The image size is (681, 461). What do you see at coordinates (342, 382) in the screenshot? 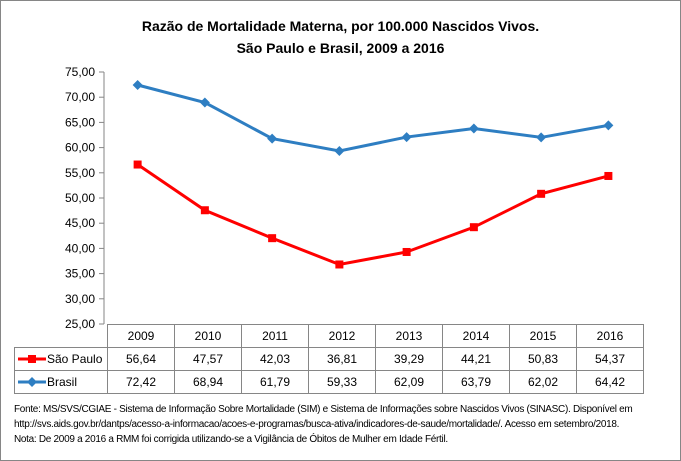
I see `table-cell-value: 59,33` at bounding box center [342, 382].